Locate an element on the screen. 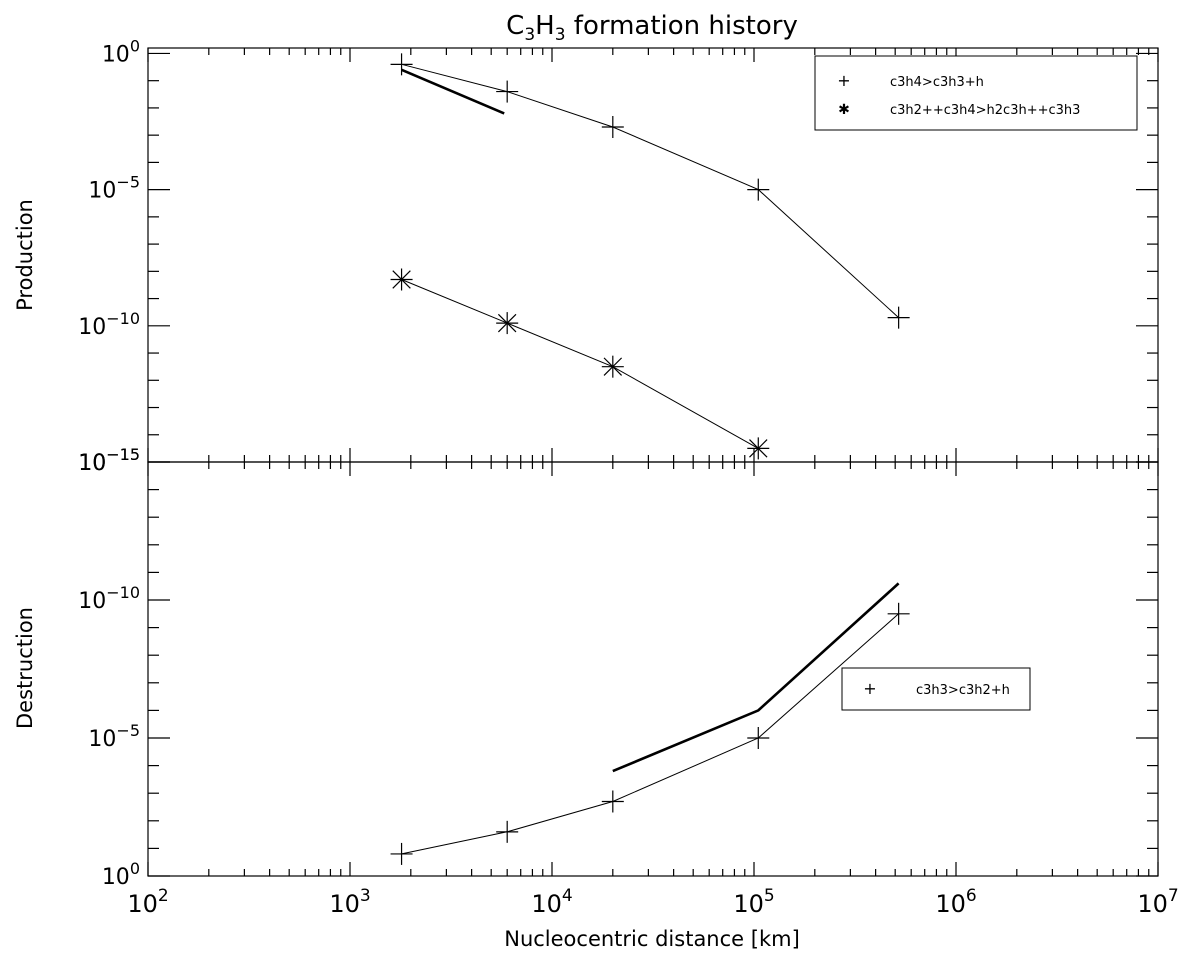 This screenshot has width=1195, height=957. production-legend: + c3h4>c3h3+h ✱ c3h2++c3h4>h2c3h++c3h3 is located at coordinates (976, 93).